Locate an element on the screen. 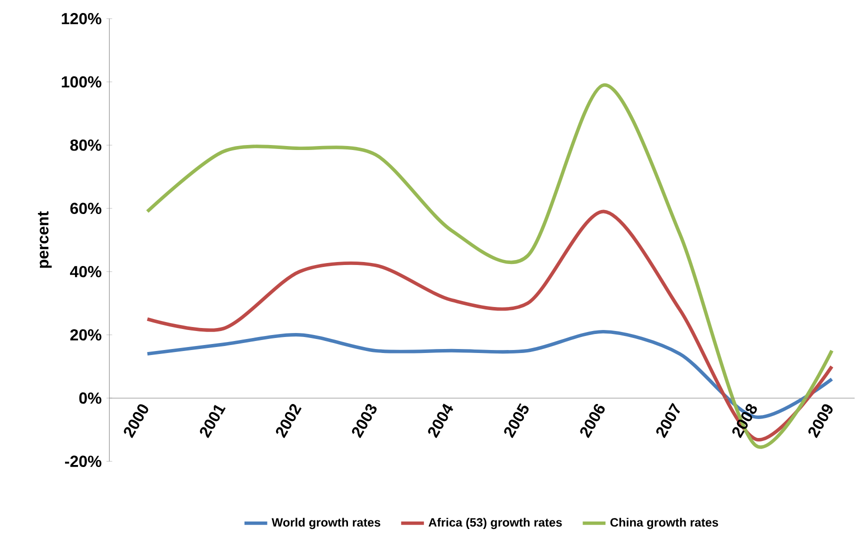 This screenshot has width=867, height=544. legend-label: China growth rates is located at coordinates (664, 524).